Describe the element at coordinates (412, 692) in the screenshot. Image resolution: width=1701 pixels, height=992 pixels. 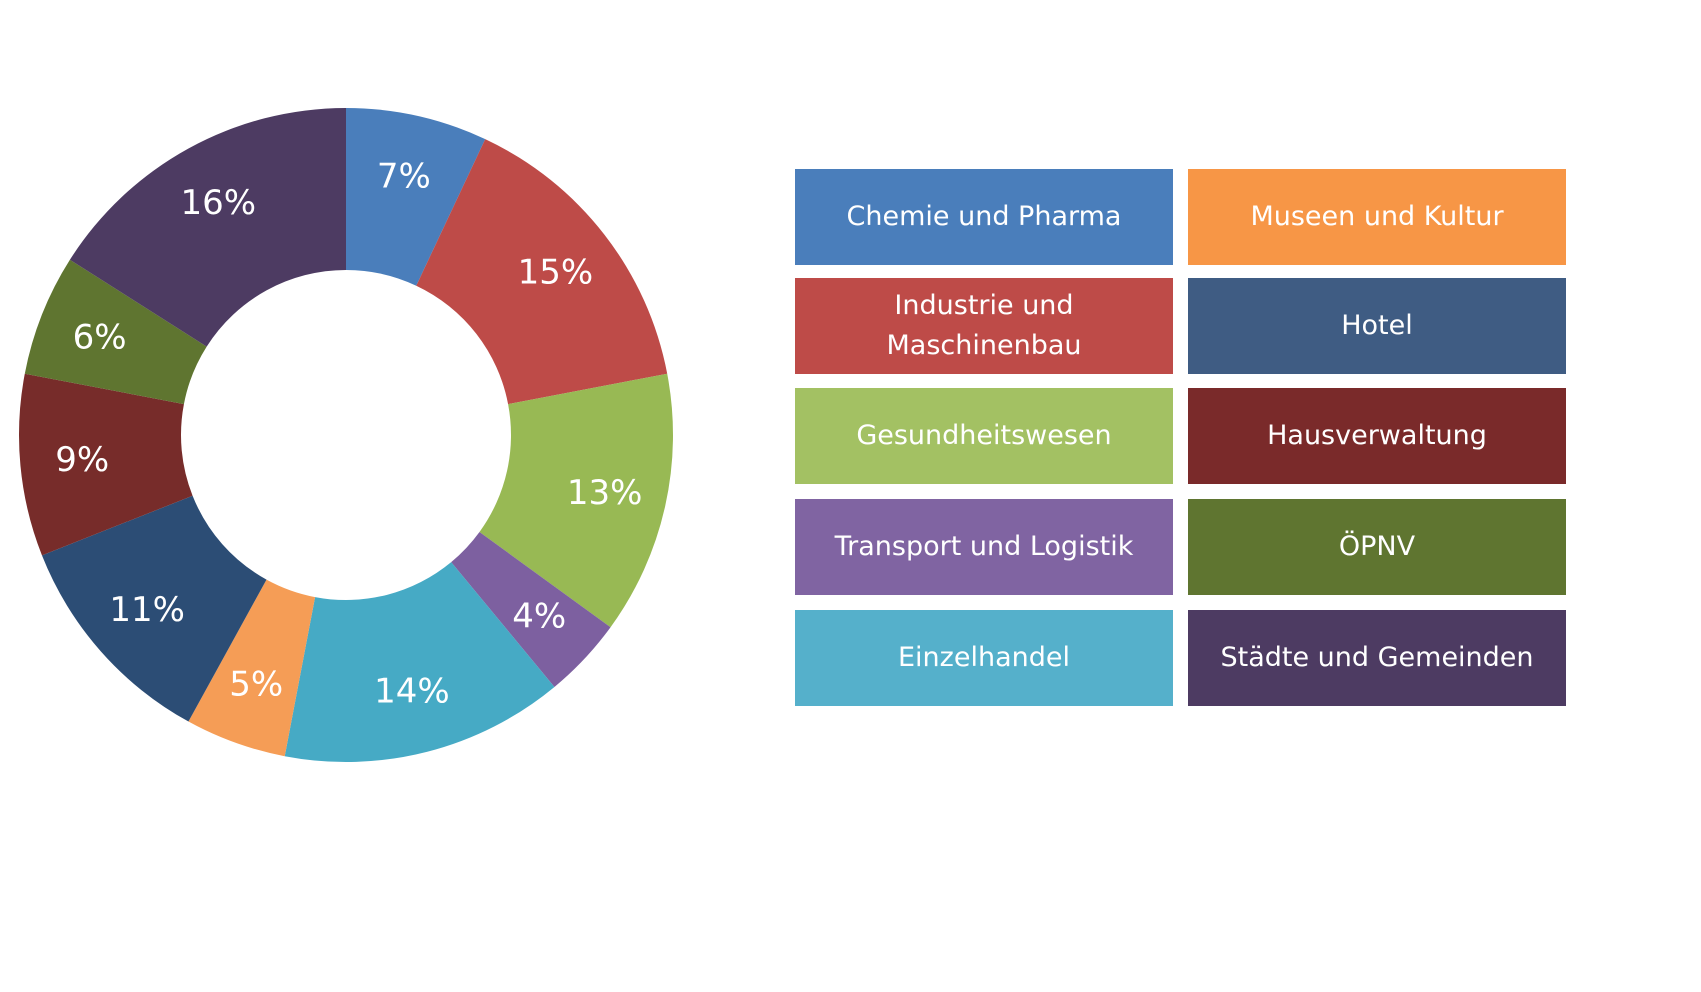
I see `slice-data-label: 14%` at that location.